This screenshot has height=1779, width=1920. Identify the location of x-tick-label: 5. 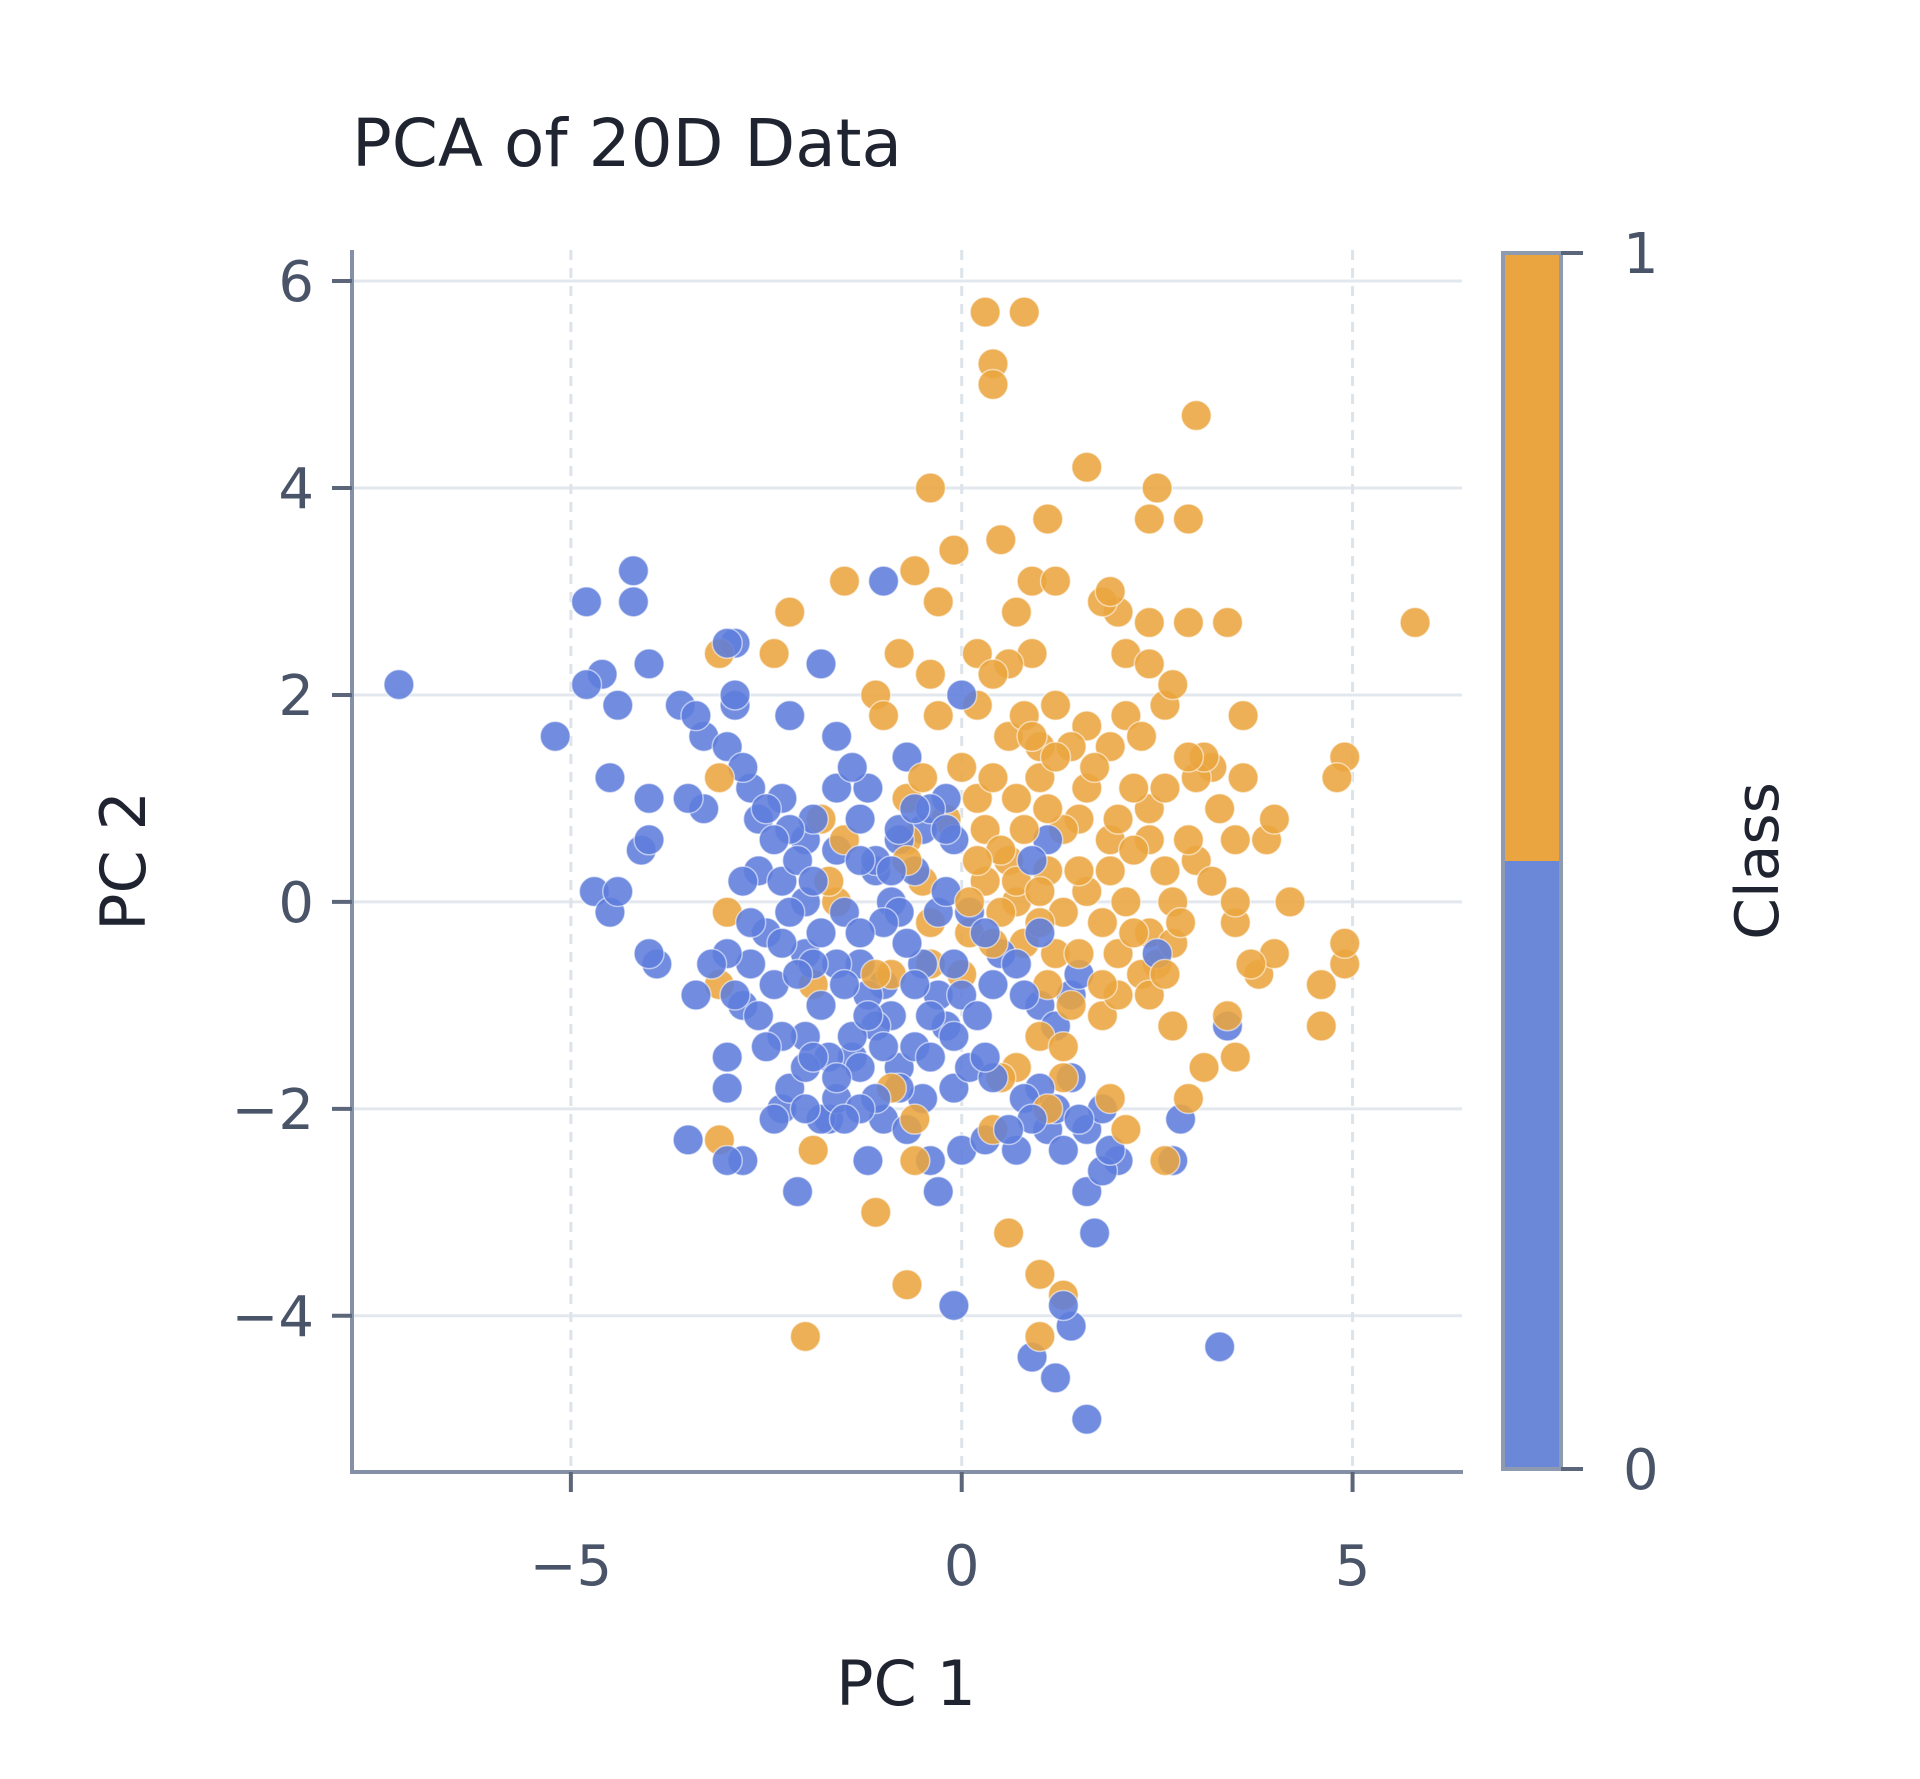
(1353, 1566).